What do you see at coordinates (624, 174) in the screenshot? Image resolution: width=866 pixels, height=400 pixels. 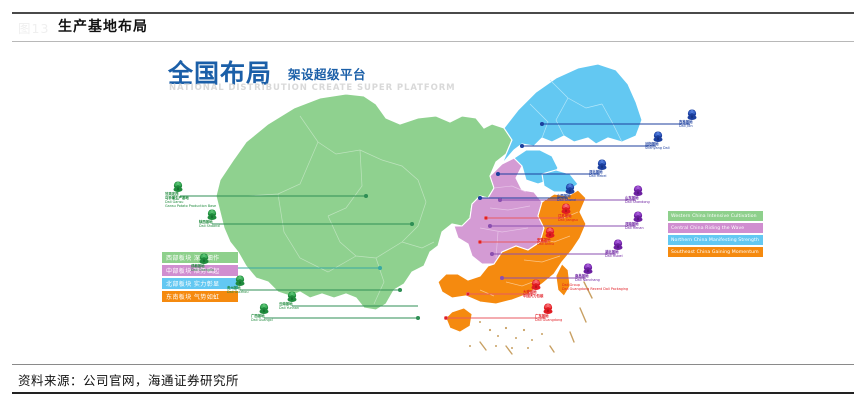 I see `map-marker-label-hebei: 河北基地 Dali Hebei` at bounding box center [624, 174].